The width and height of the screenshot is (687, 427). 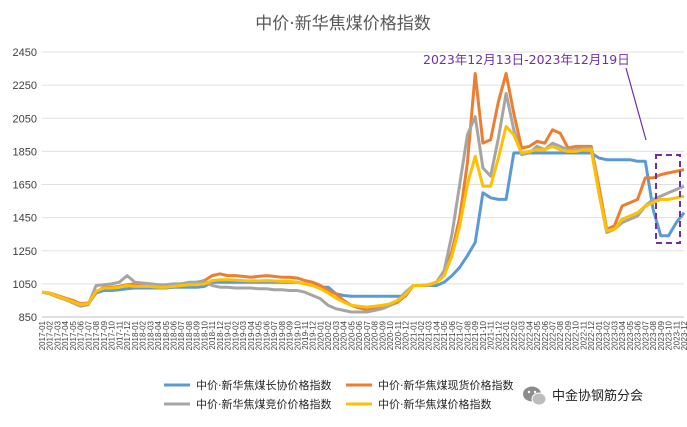 What do you see at coordinates (390, 335) in the screenshot?
I see `x-tick-label: 2020-10` at bounding box center [390, 335].